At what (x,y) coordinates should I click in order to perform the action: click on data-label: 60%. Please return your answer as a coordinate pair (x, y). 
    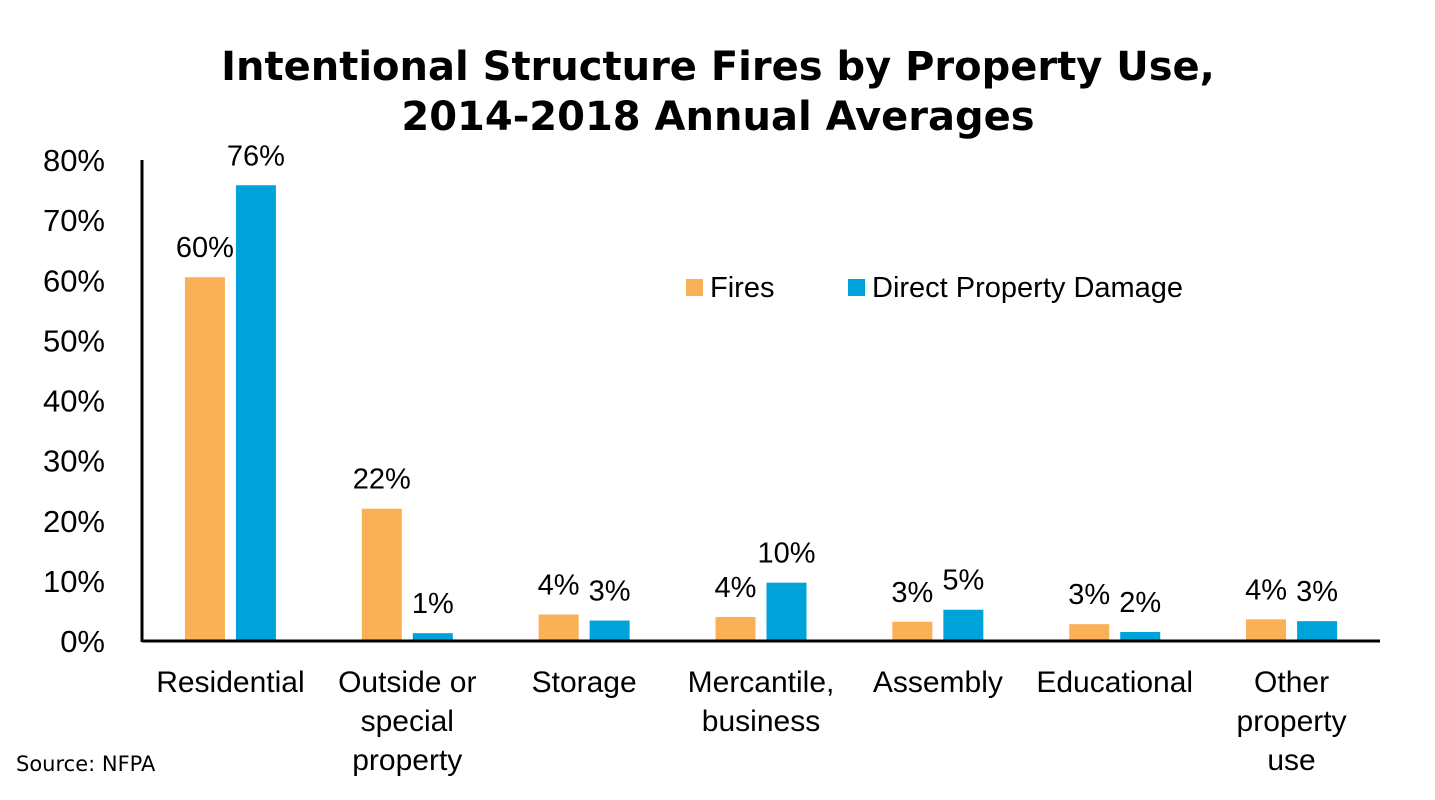
    Looking at the image, I should click on (205, 248).